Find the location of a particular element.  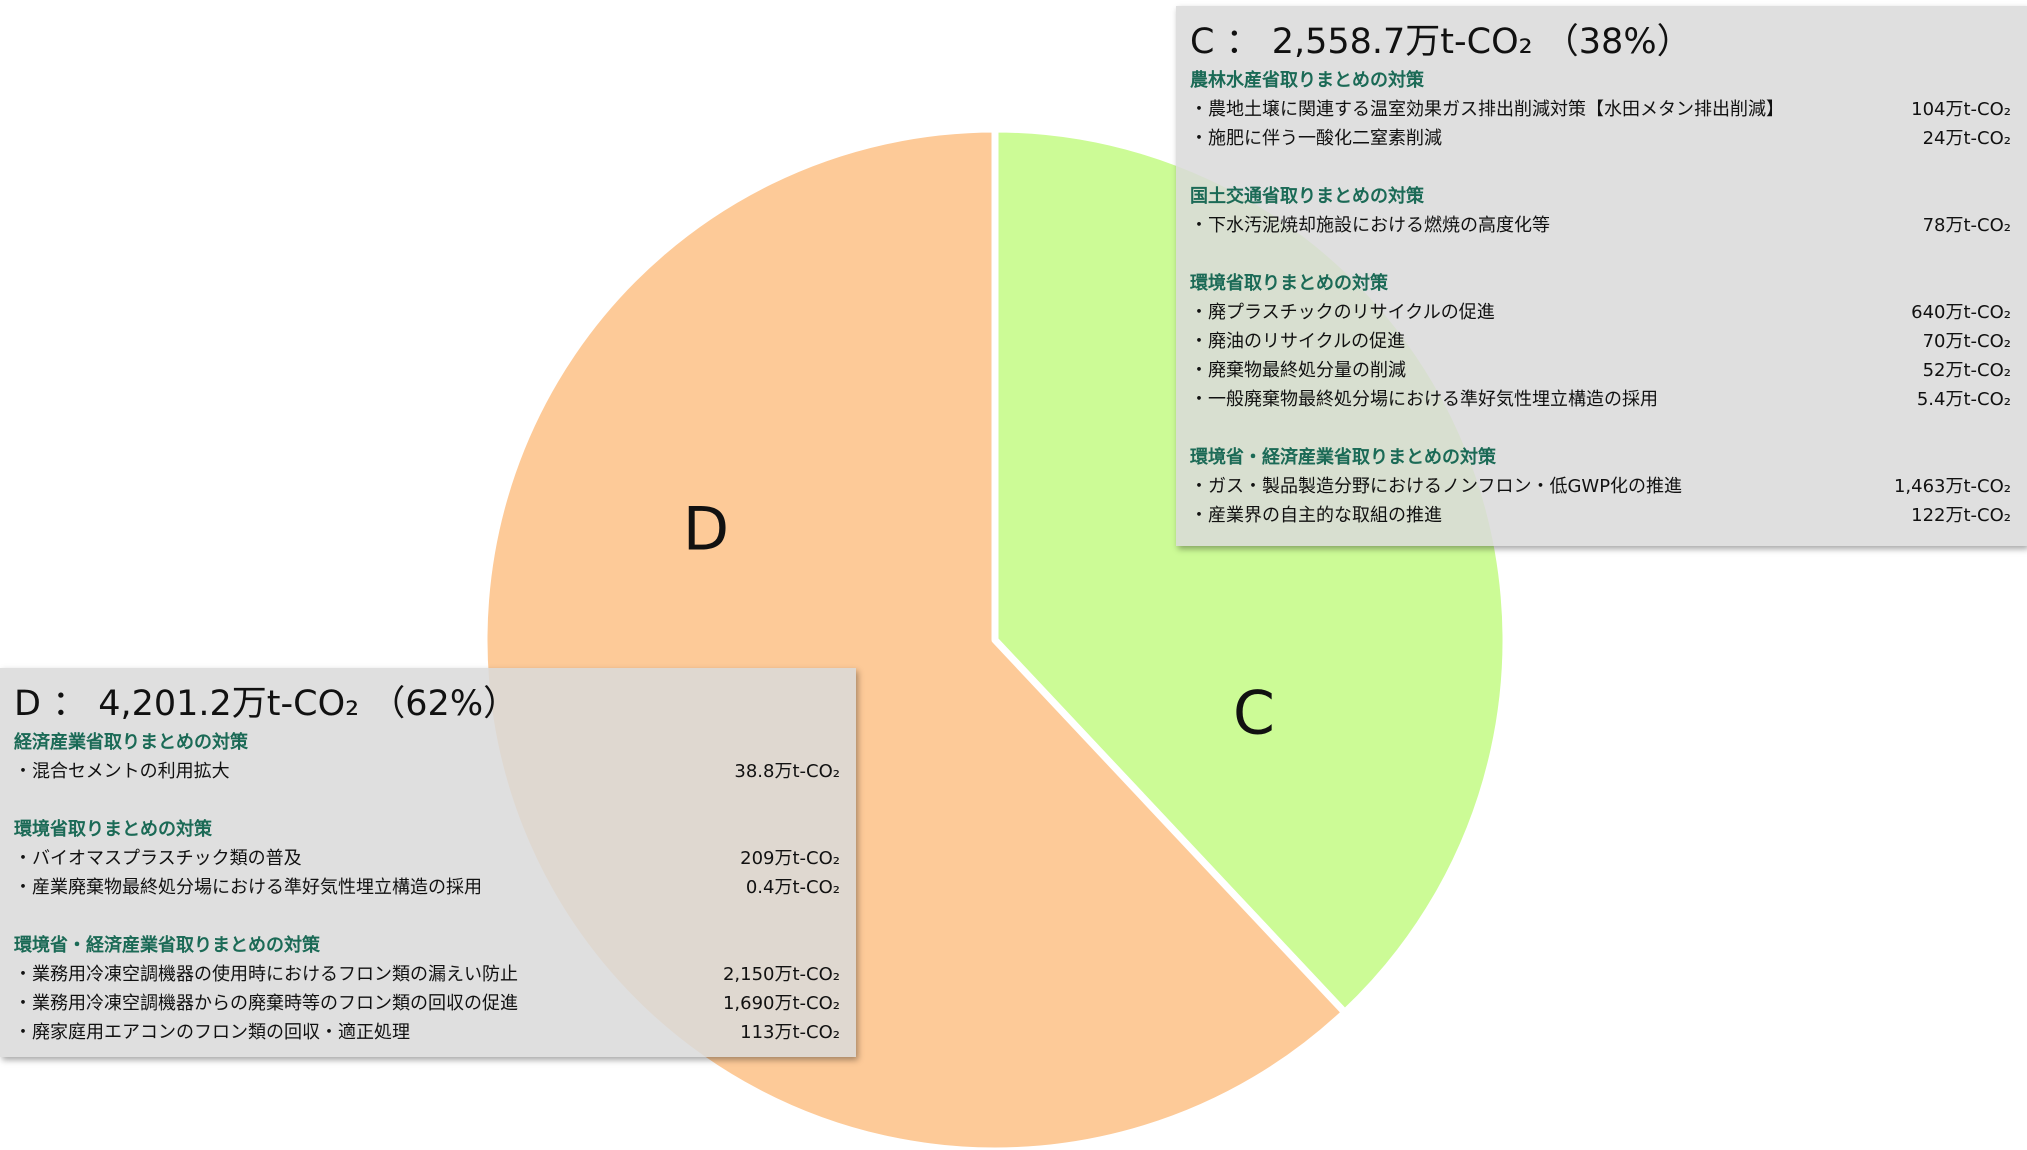

measure-label: ・産業廃棄物最終処分場における準好気性埋立構造の採用 is located at coordinates (248, 887).